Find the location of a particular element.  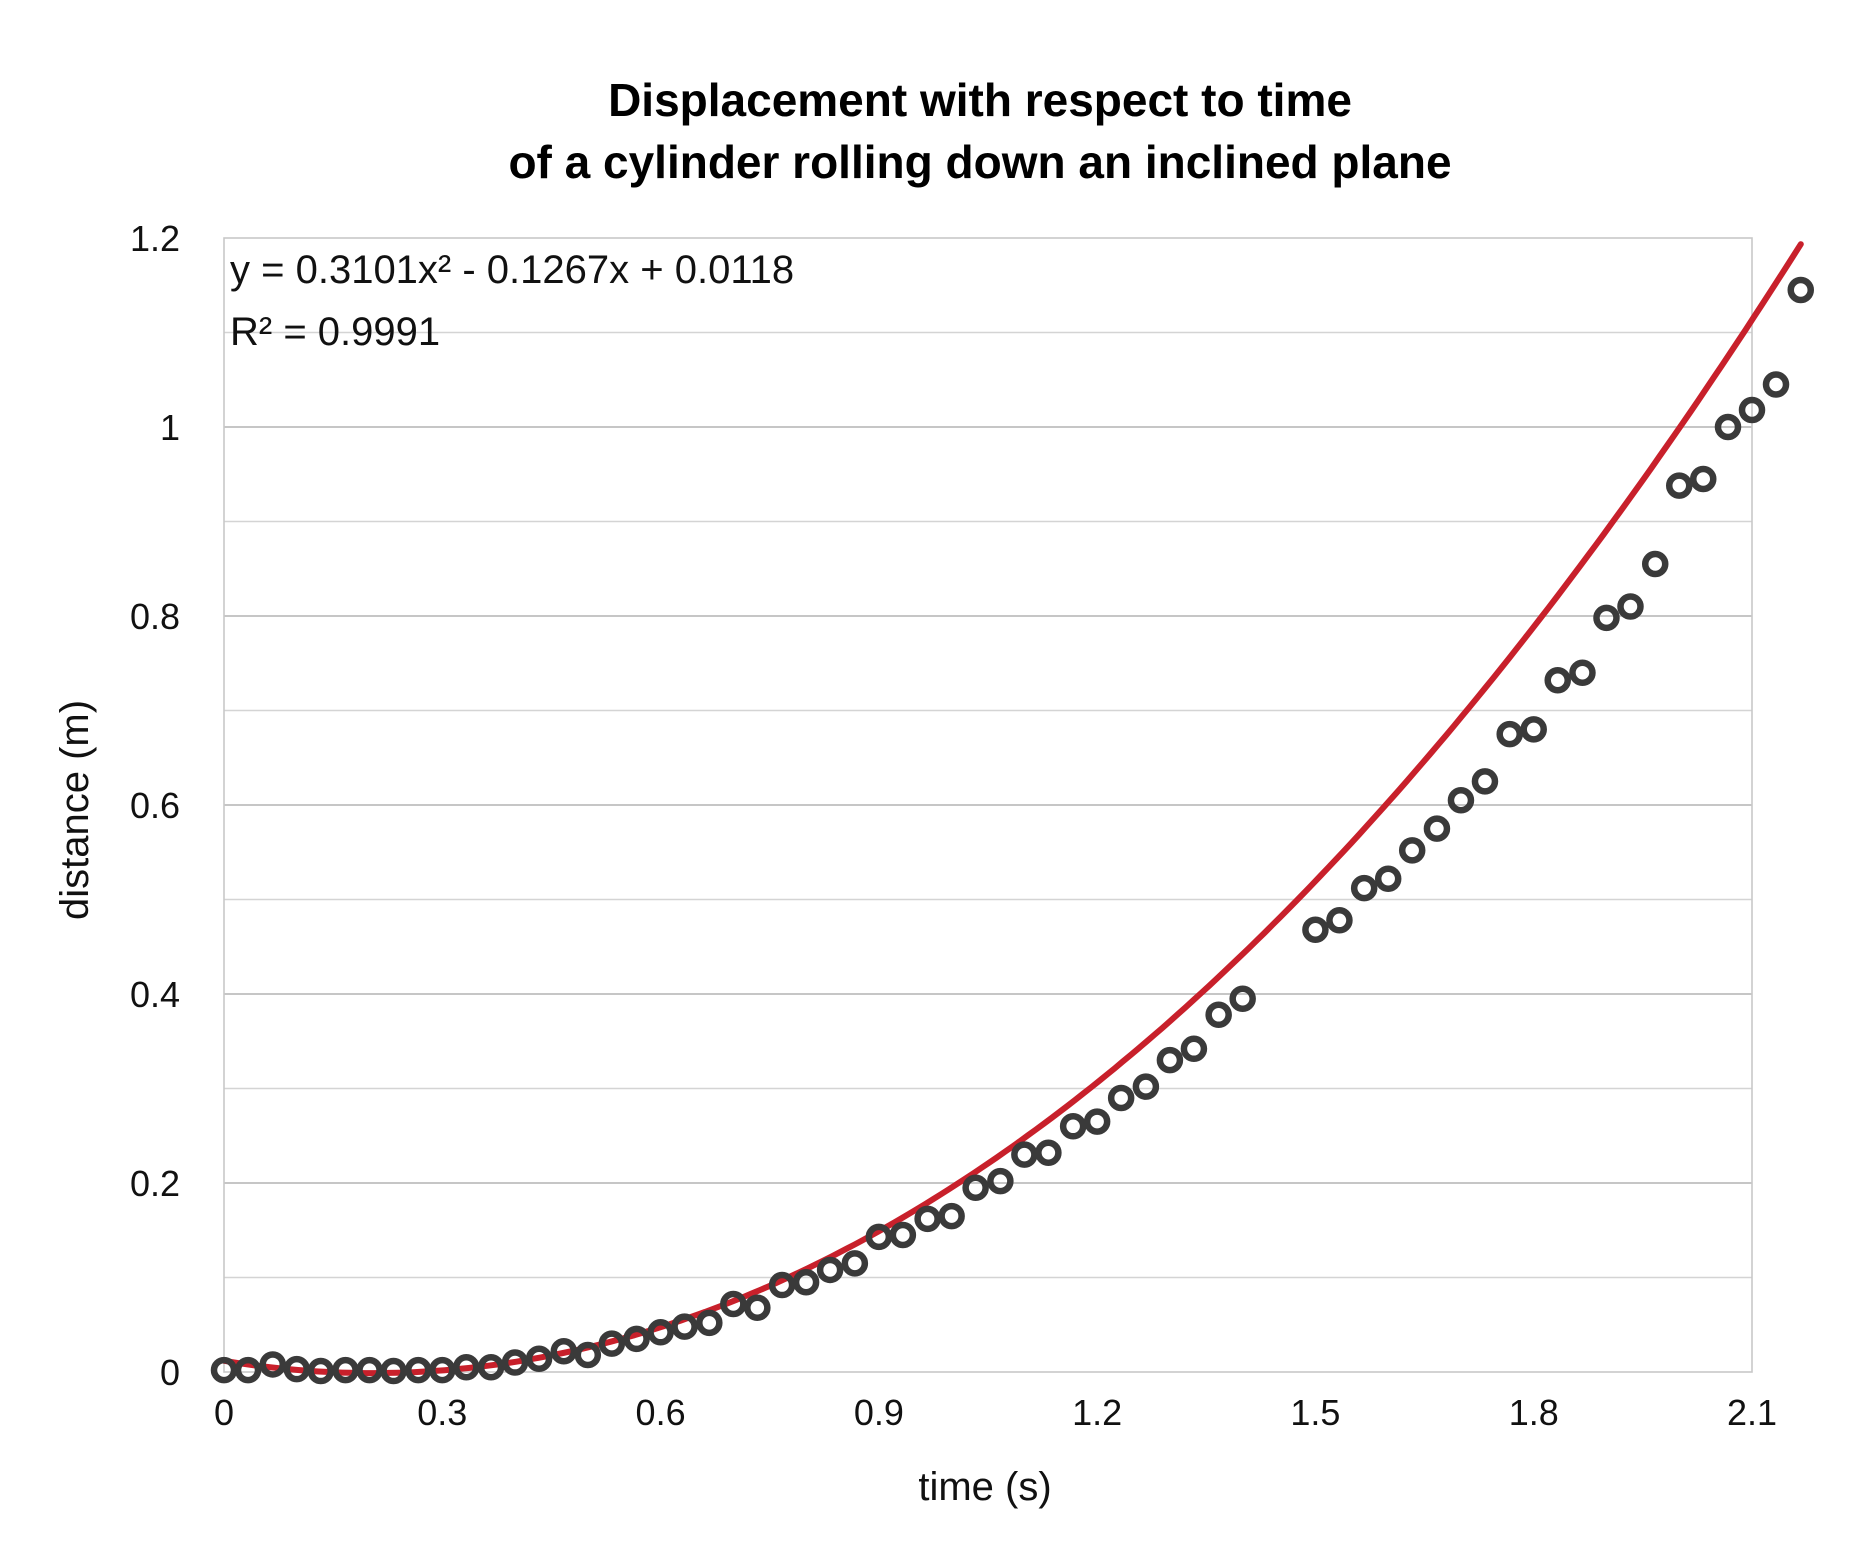

x-tick-label: 0.6 is located at coordinates (661, 1412).